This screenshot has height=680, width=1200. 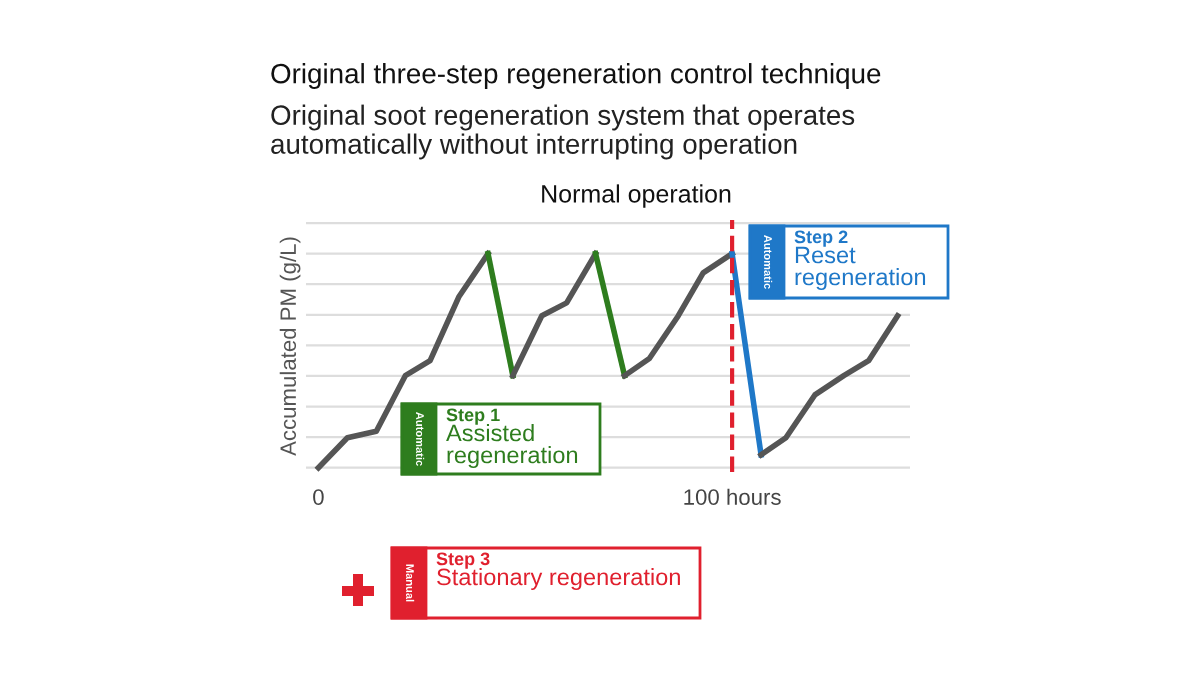 I want to click on annotation: Reset regeneration, so click(x=860, y=268).